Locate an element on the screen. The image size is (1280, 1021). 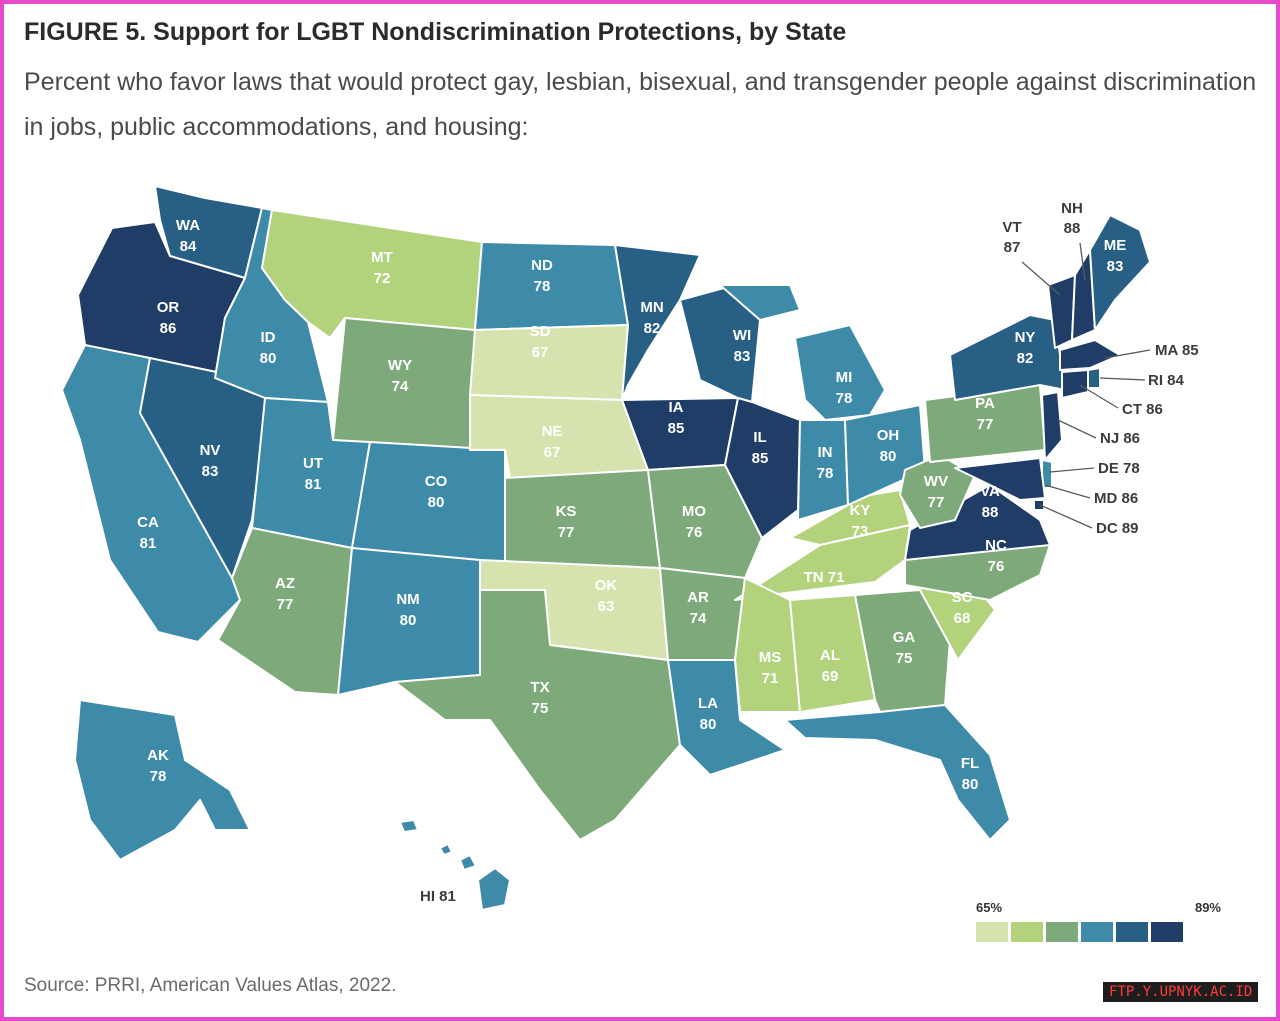
state-label-ok: OK 63 is located at coordinates (606, 596).